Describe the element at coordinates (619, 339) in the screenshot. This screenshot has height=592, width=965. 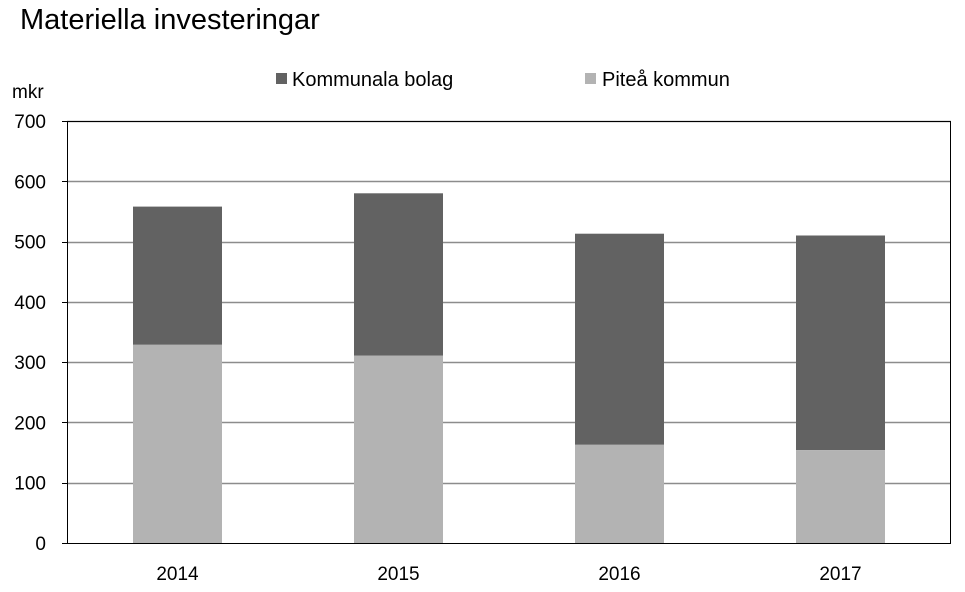
I see `bar-kommunala-bolag-2016` at that location.